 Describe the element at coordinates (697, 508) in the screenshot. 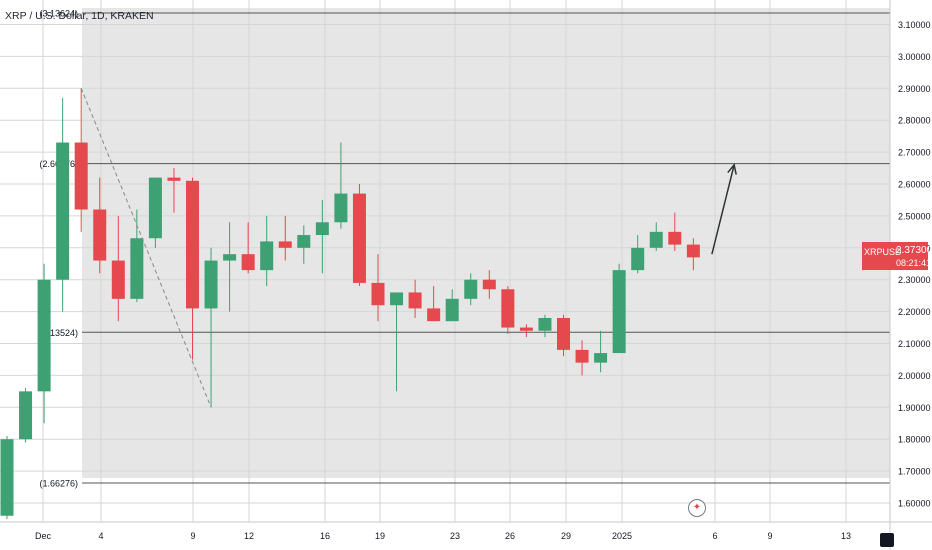

I see `diamond-star-icon: ✦` at that location.